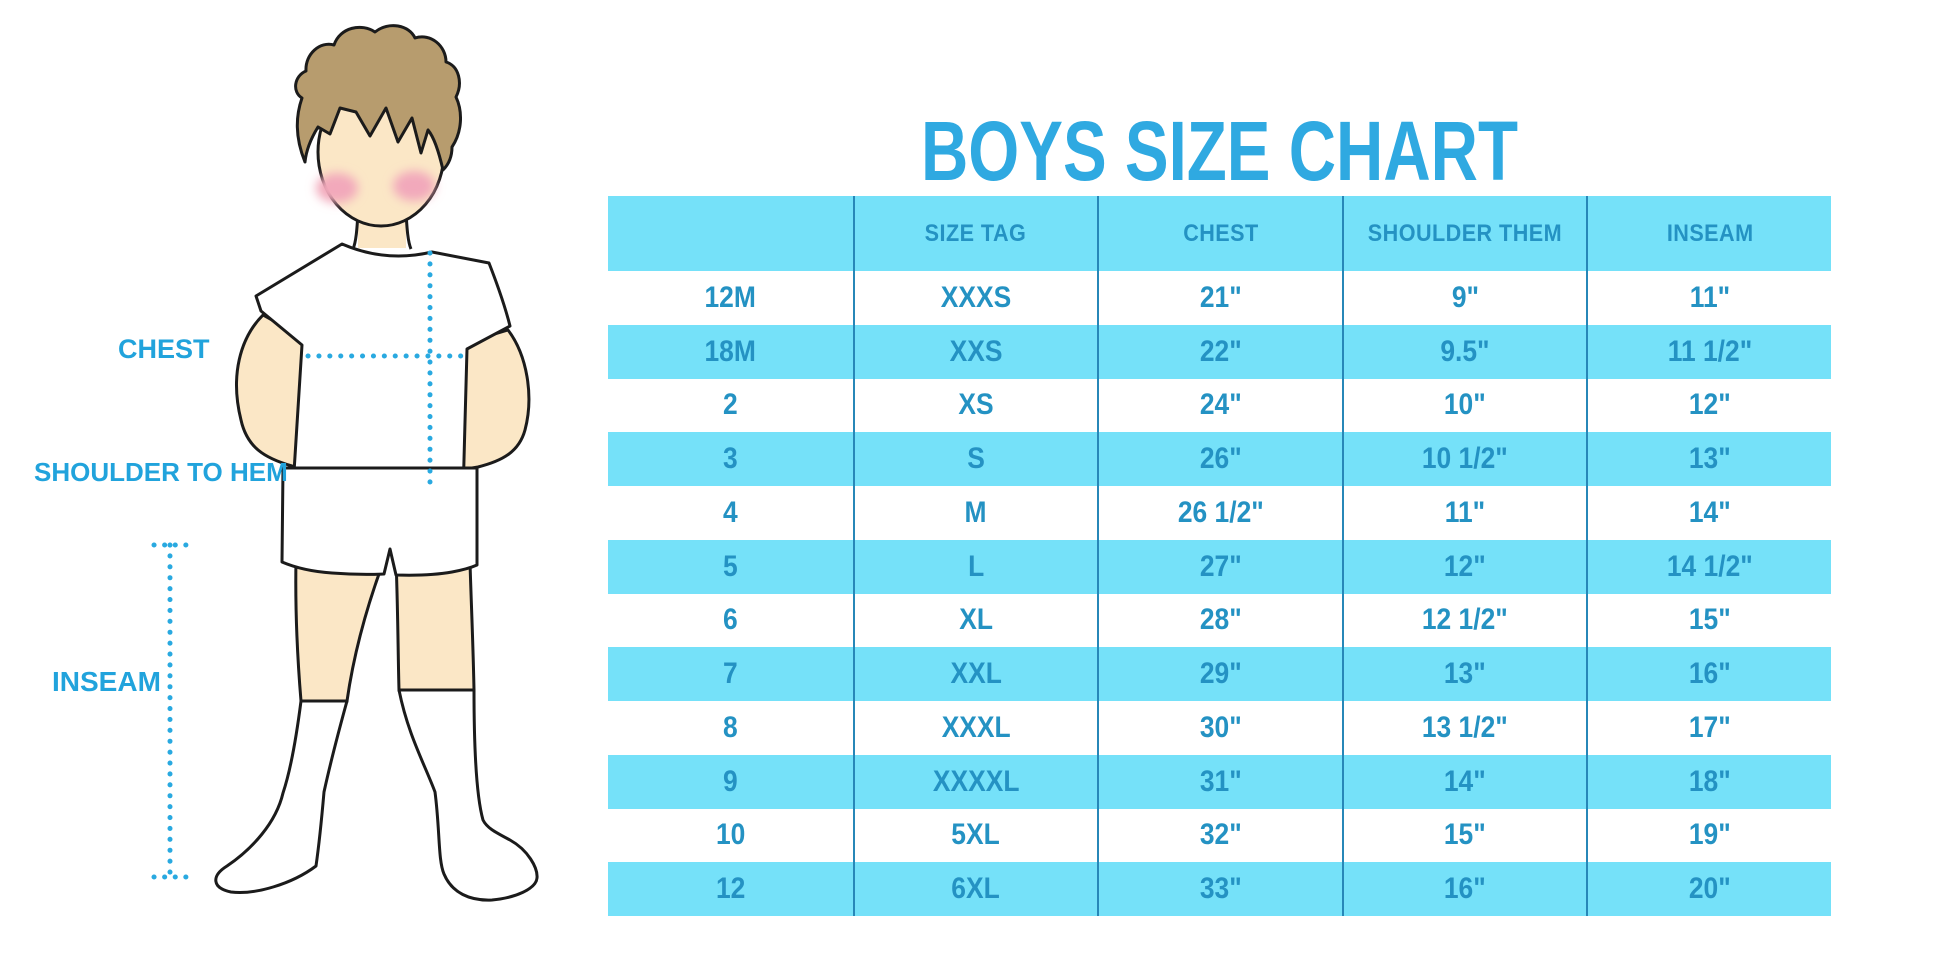 This screenshot has height=973, width=1946. I want to click on table-cell: 10 1/2", so click(1464, 459).